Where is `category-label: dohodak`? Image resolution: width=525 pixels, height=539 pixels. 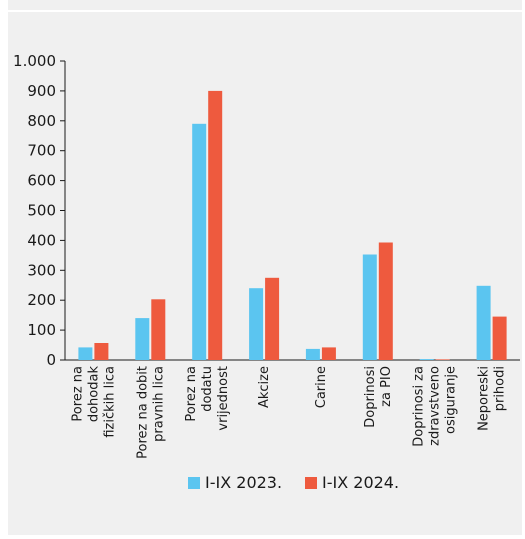 category-label: dohodak is located at coordinates (93, 394).